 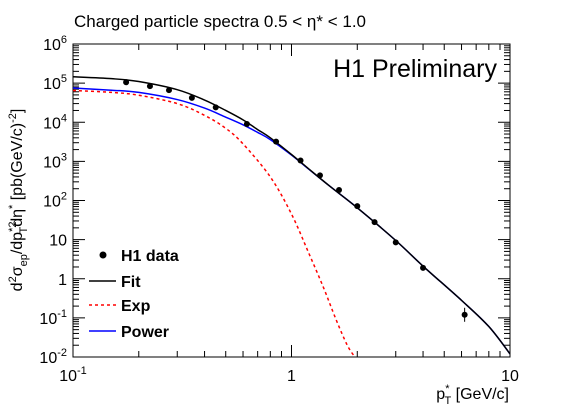 I want to click on y-tick-label: 10⁴, so click(x=55, y=122).